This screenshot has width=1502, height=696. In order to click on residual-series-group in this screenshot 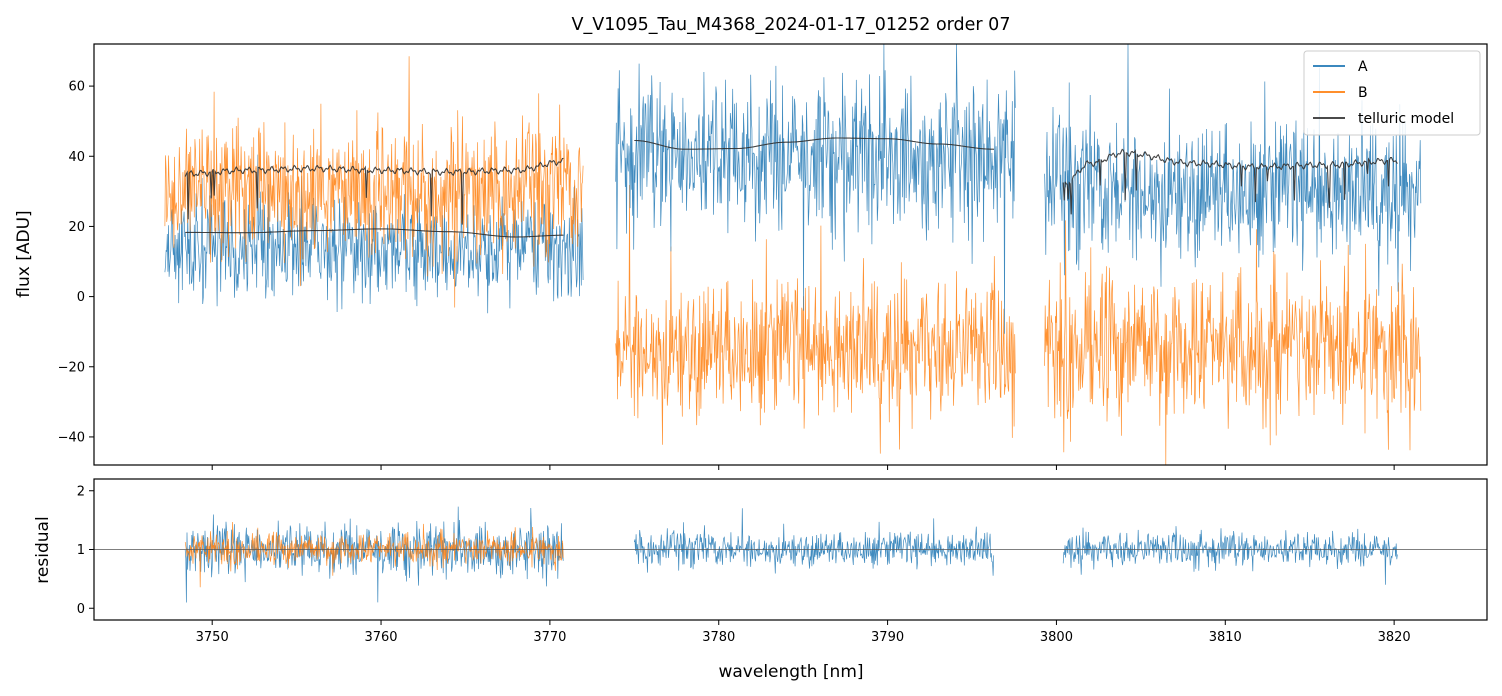, I will do `click(790, 554)`.